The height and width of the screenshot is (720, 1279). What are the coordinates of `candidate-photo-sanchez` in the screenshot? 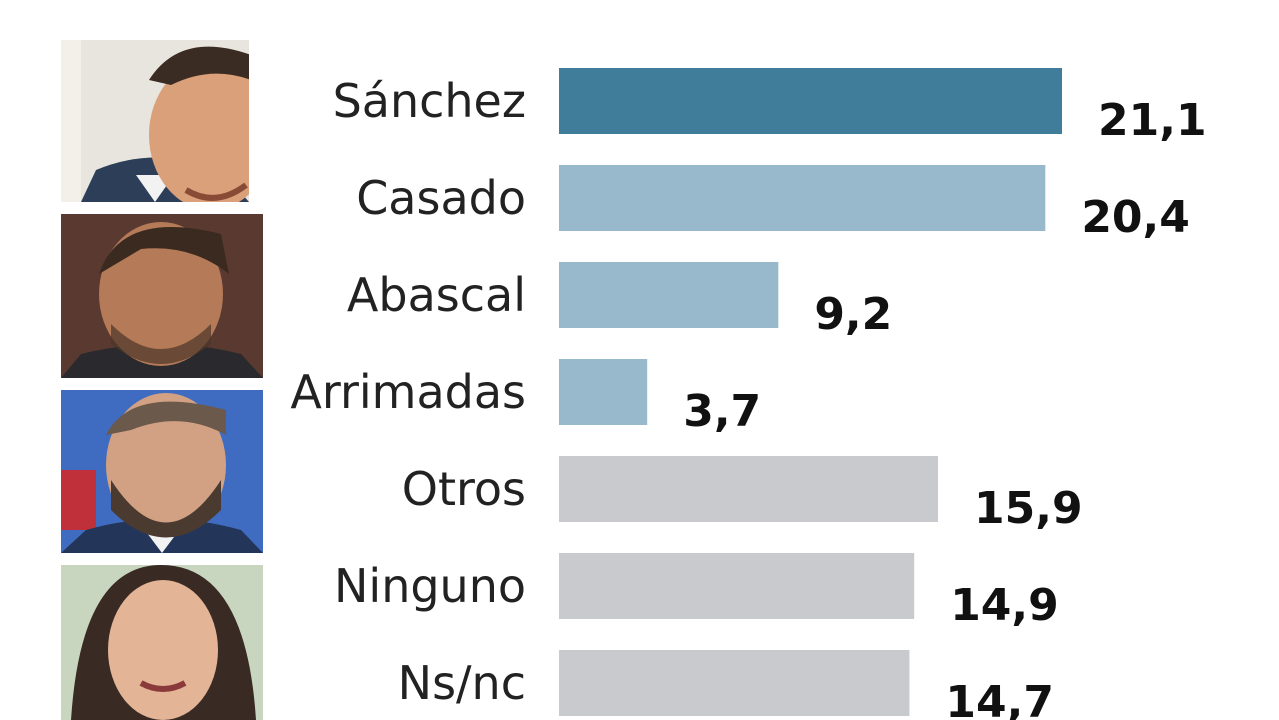 It's located at (155, 121).